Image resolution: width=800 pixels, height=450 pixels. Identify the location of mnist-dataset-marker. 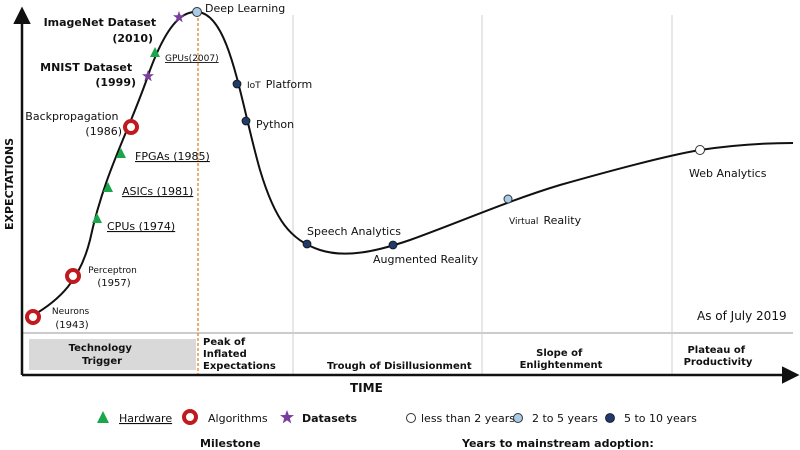
(148, 76).